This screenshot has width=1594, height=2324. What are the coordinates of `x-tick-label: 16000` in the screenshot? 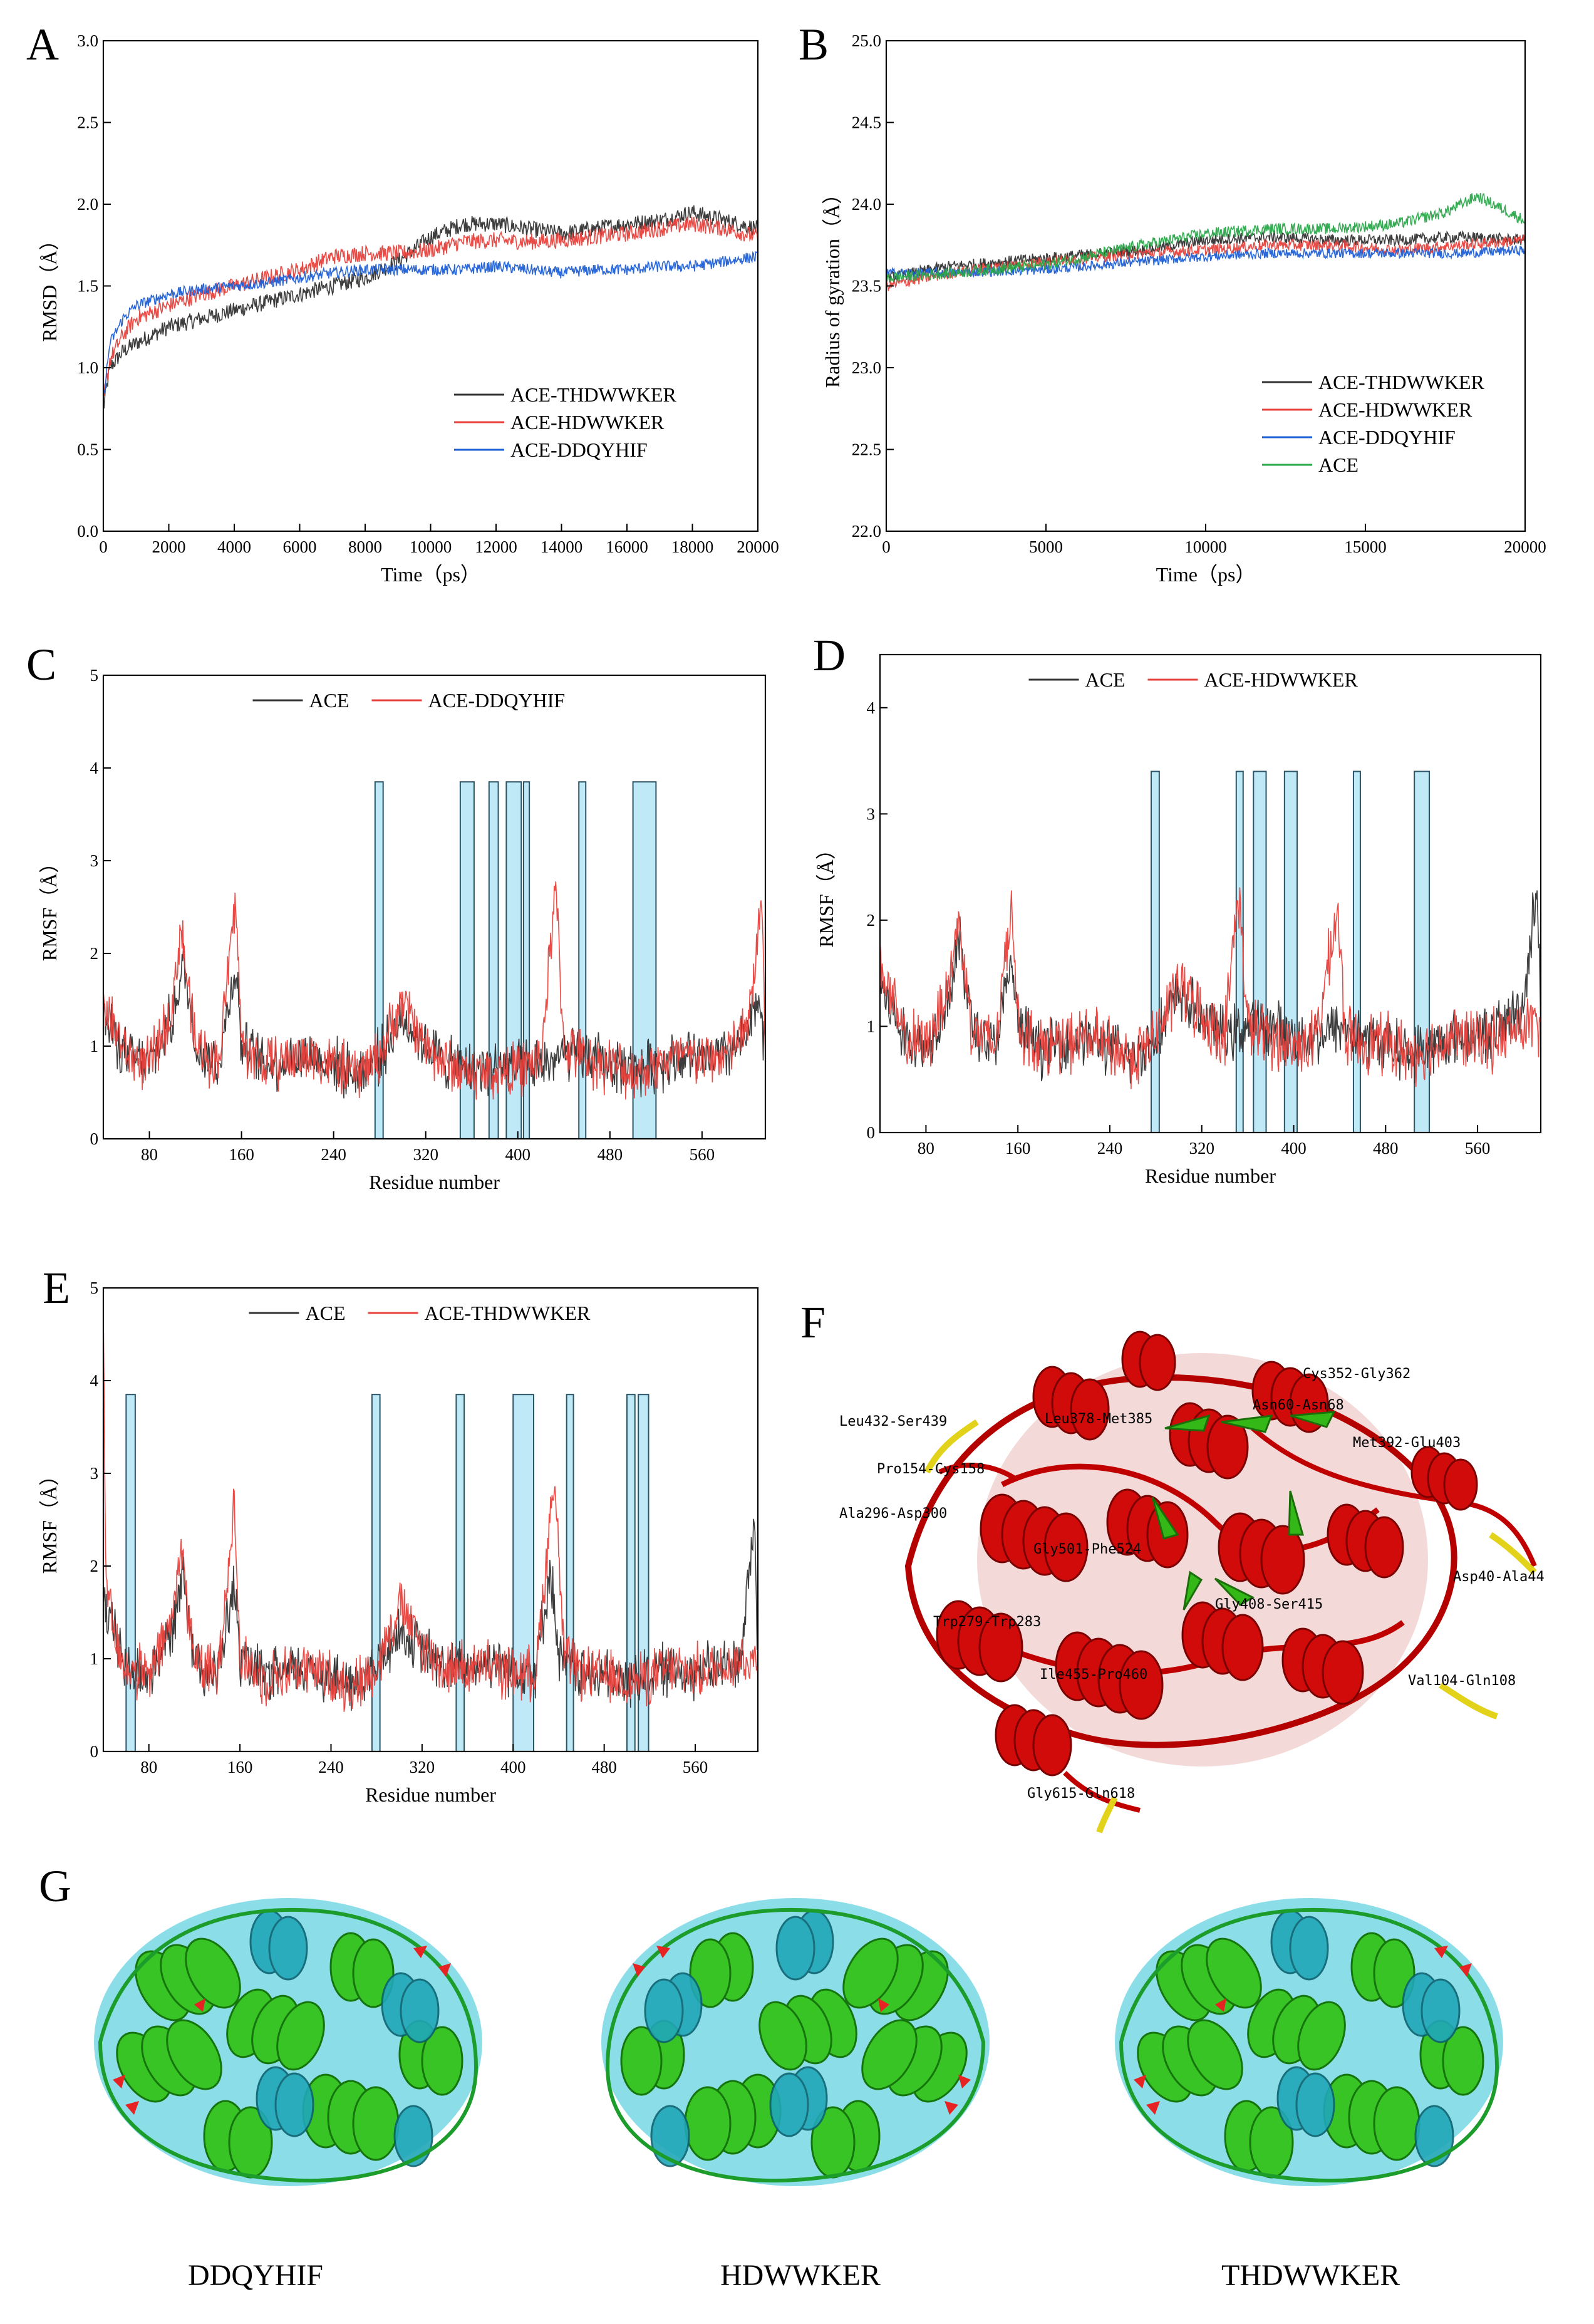 It's located at (627, 546).